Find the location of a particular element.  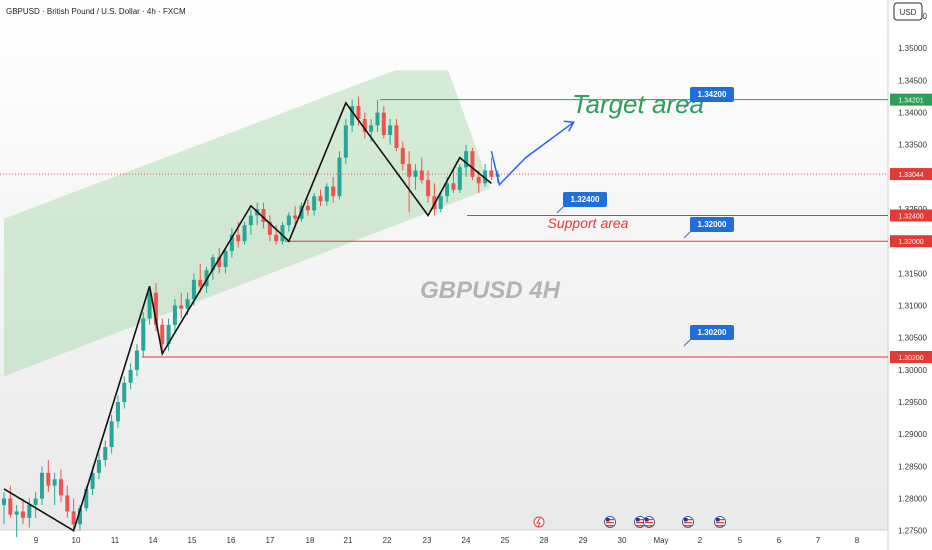

time-tick-label: May is located at coordinates (660, 540).